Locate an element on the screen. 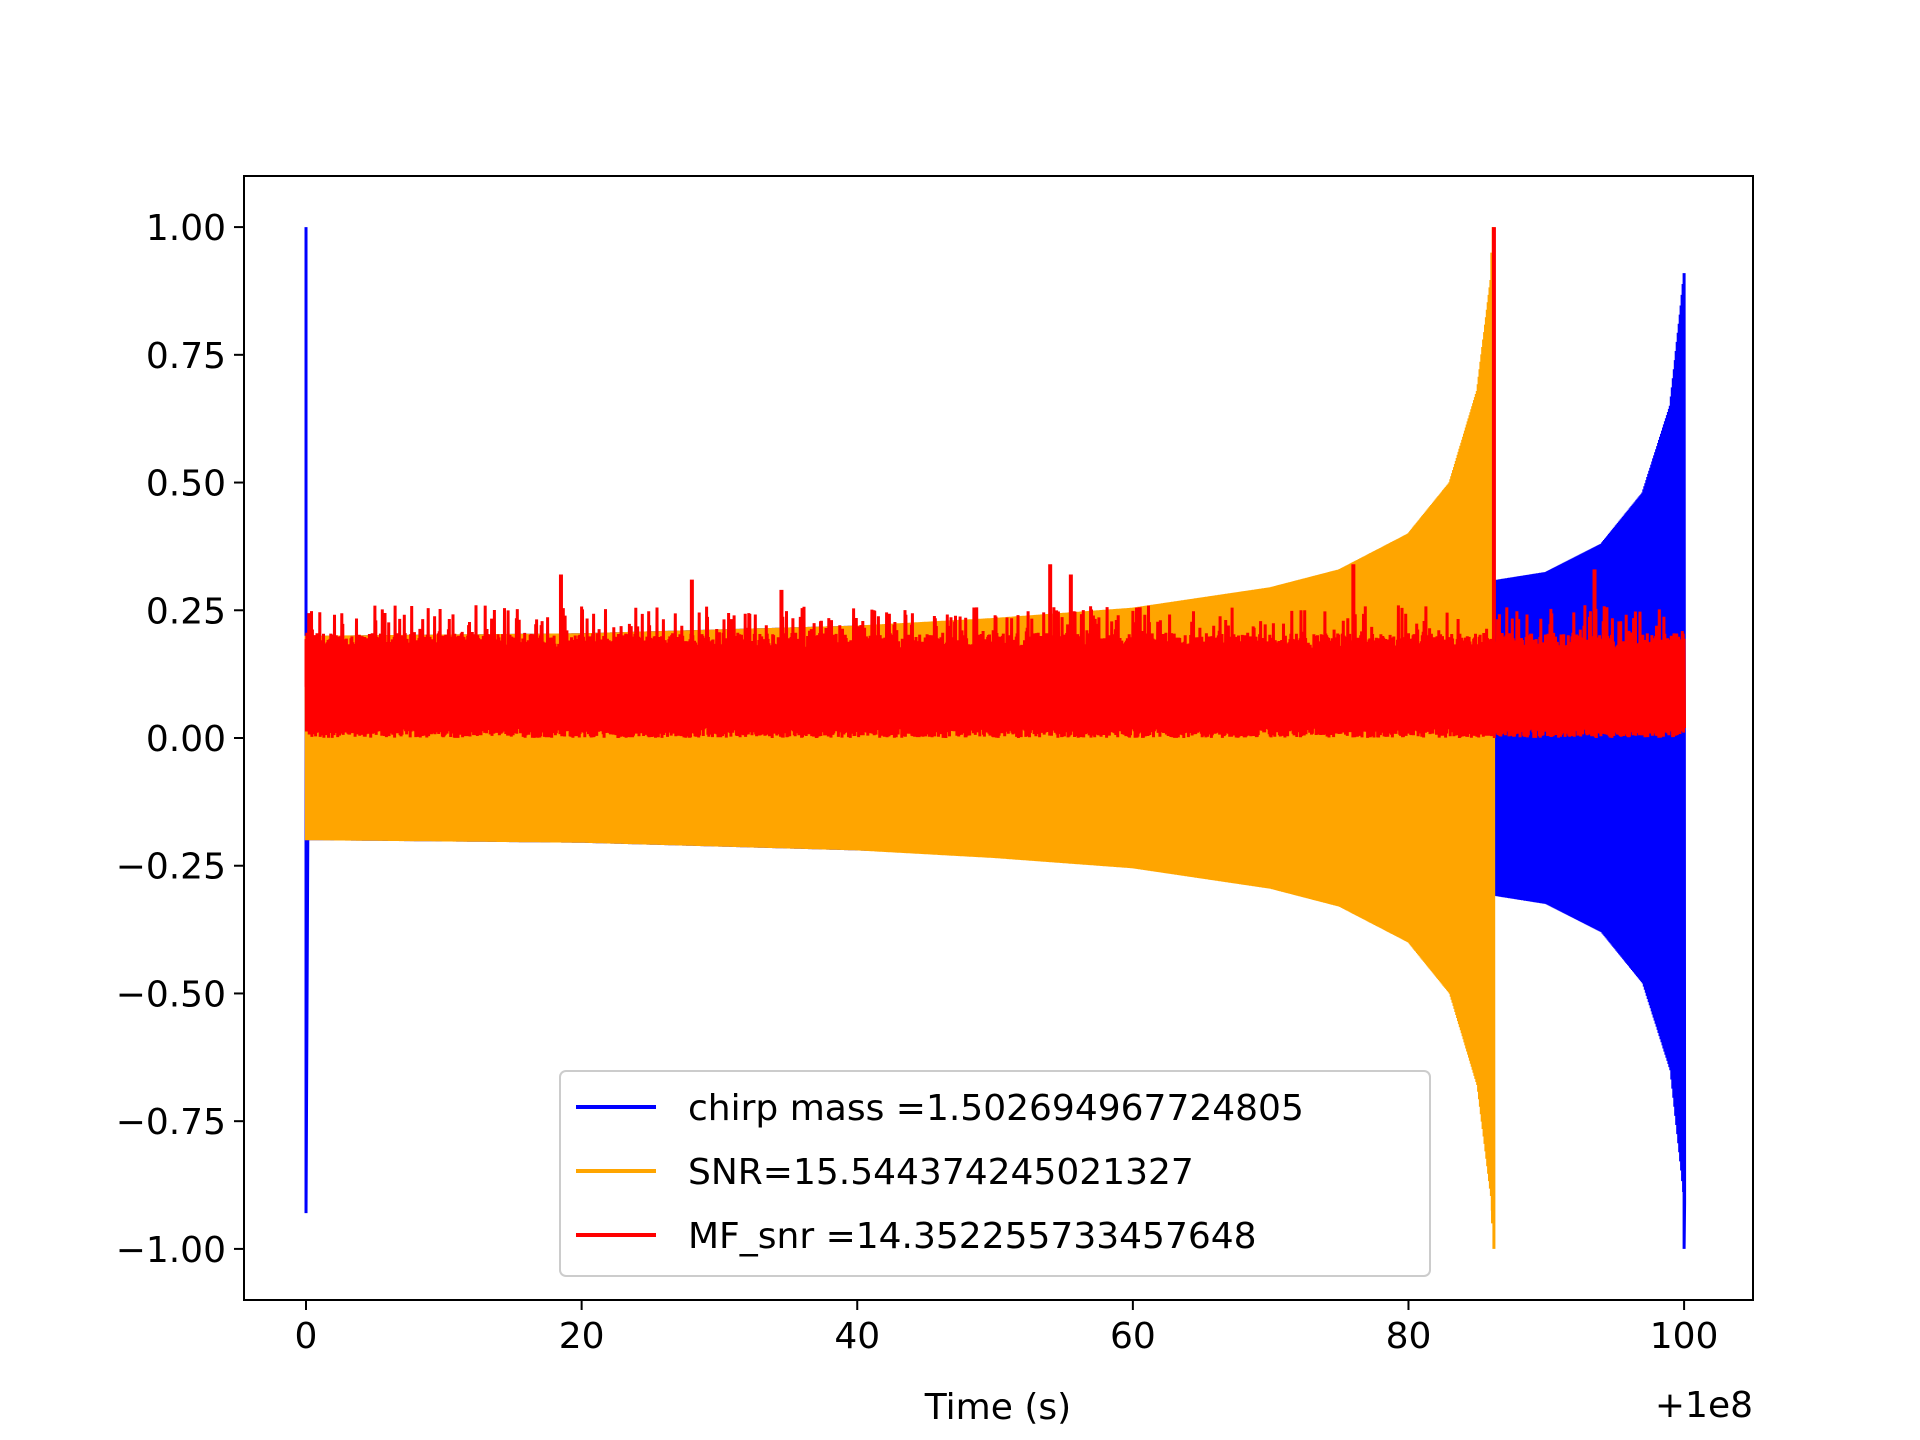 This screenshot has height=1440, width=1920. y-tick-label: −1.00 is located at coordinates (171, 1250).